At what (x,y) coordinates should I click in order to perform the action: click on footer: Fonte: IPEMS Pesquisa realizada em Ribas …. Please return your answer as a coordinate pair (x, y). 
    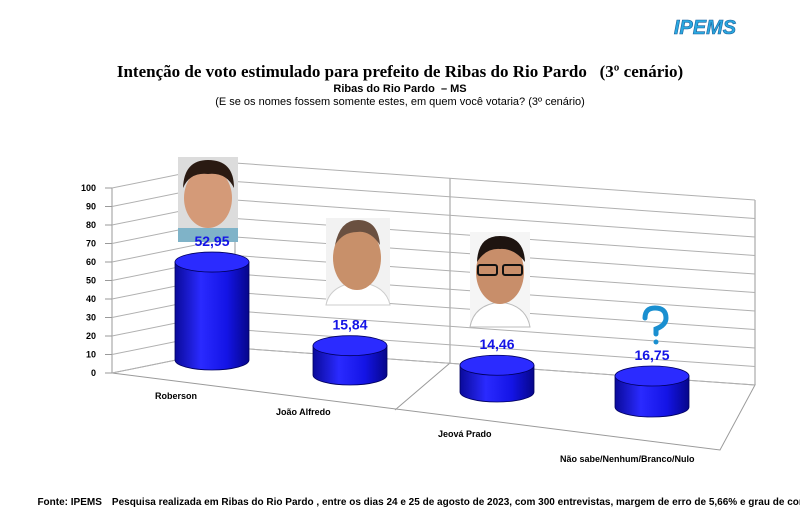
    Looking at the image, I should click on (409, 502).